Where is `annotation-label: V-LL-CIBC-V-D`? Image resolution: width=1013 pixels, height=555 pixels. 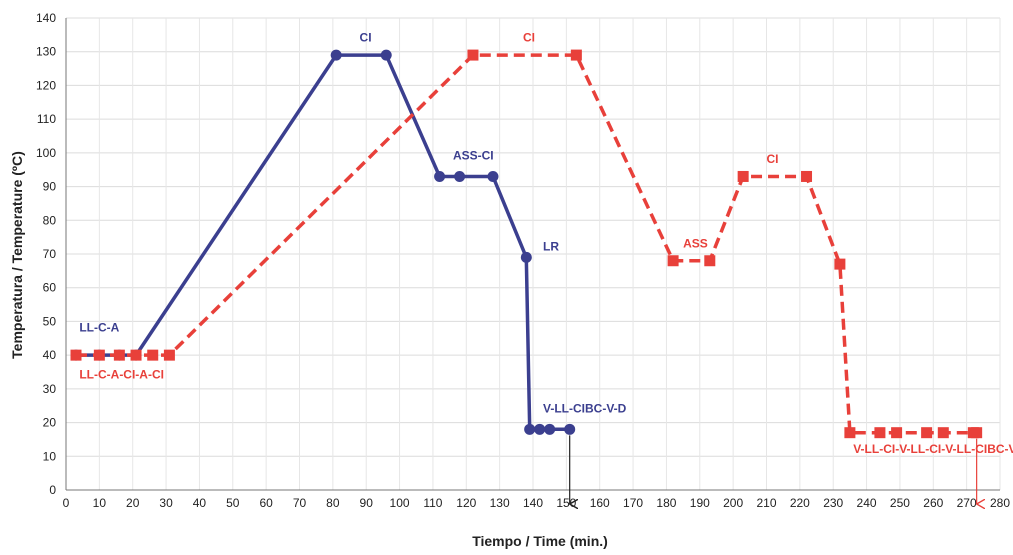 annotation-label: V-LL-CIBC-V-D is located at coordinates (585, 408).